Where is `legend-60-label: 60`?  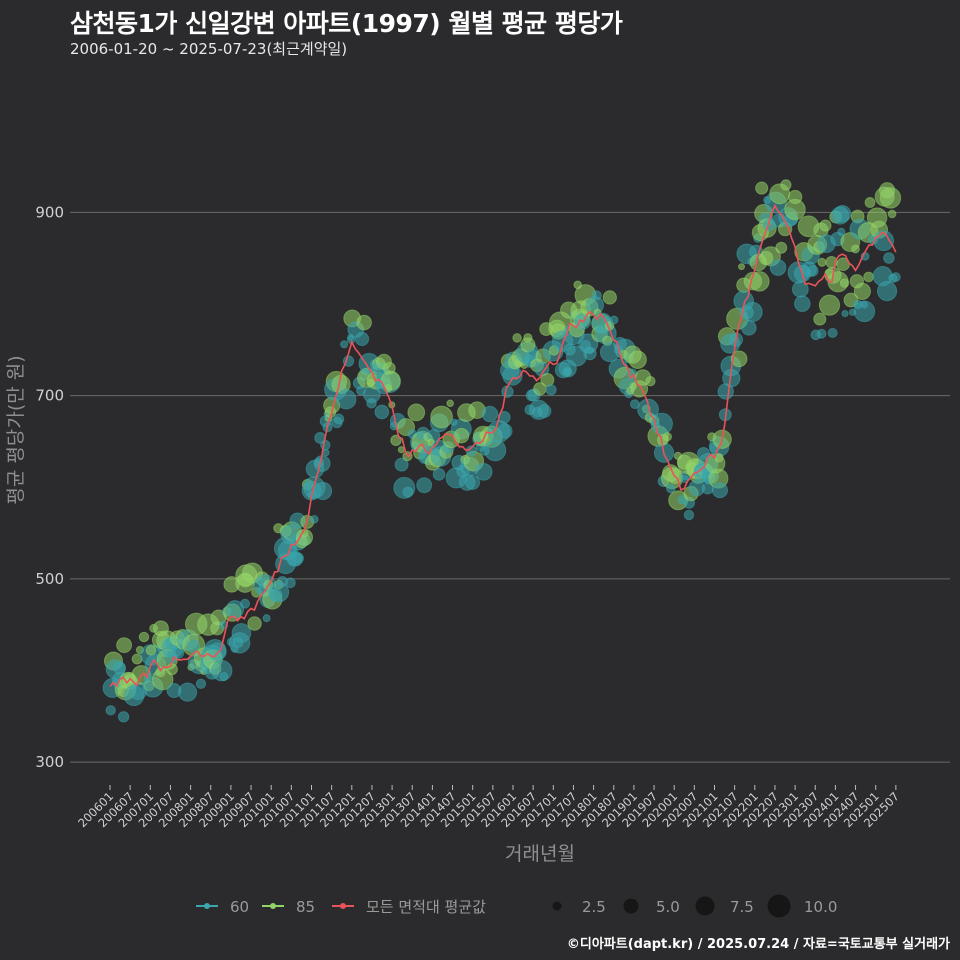
legend-60-label: 60 is located at coordinates (239, 907).